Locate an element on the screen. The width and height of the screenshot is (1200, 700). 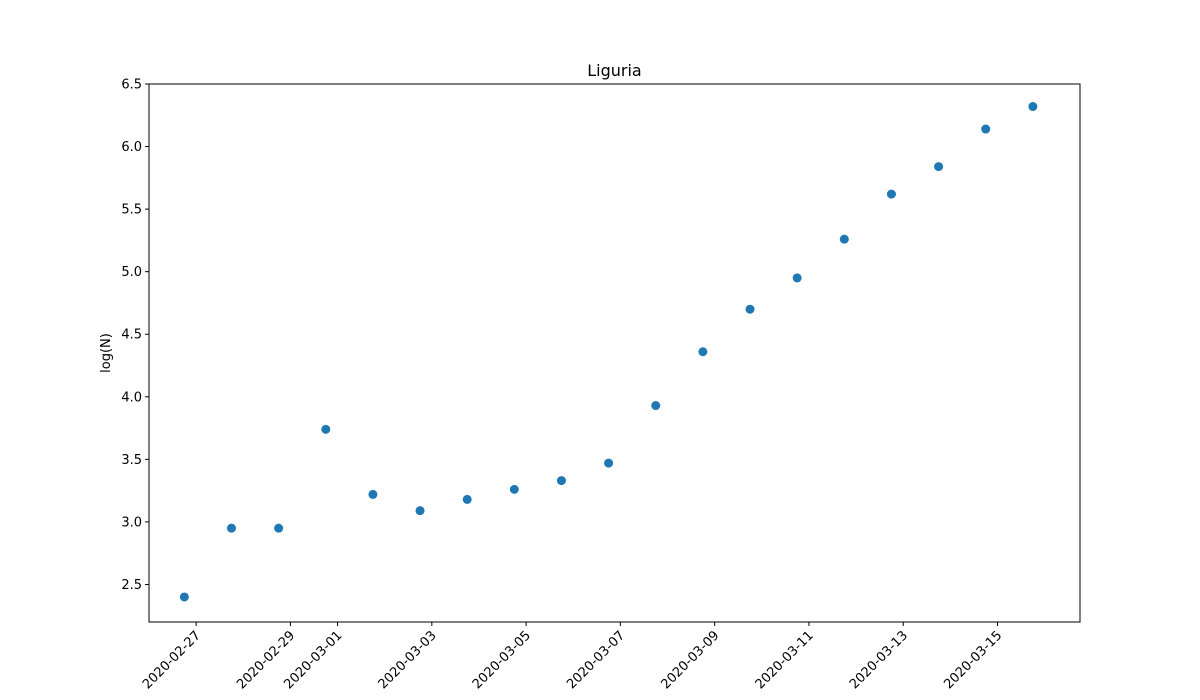
chart-title: Liguria is located at coordinates (614, 70).